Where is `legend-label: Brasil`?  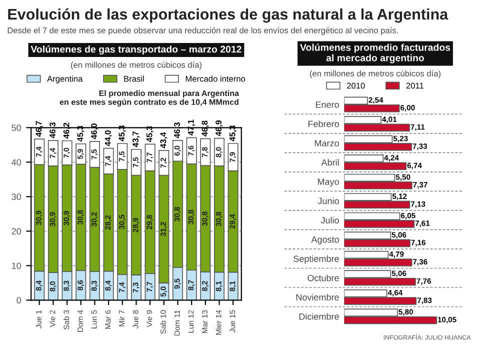
legend-label: Brasil is located at coordinates (134, 79).